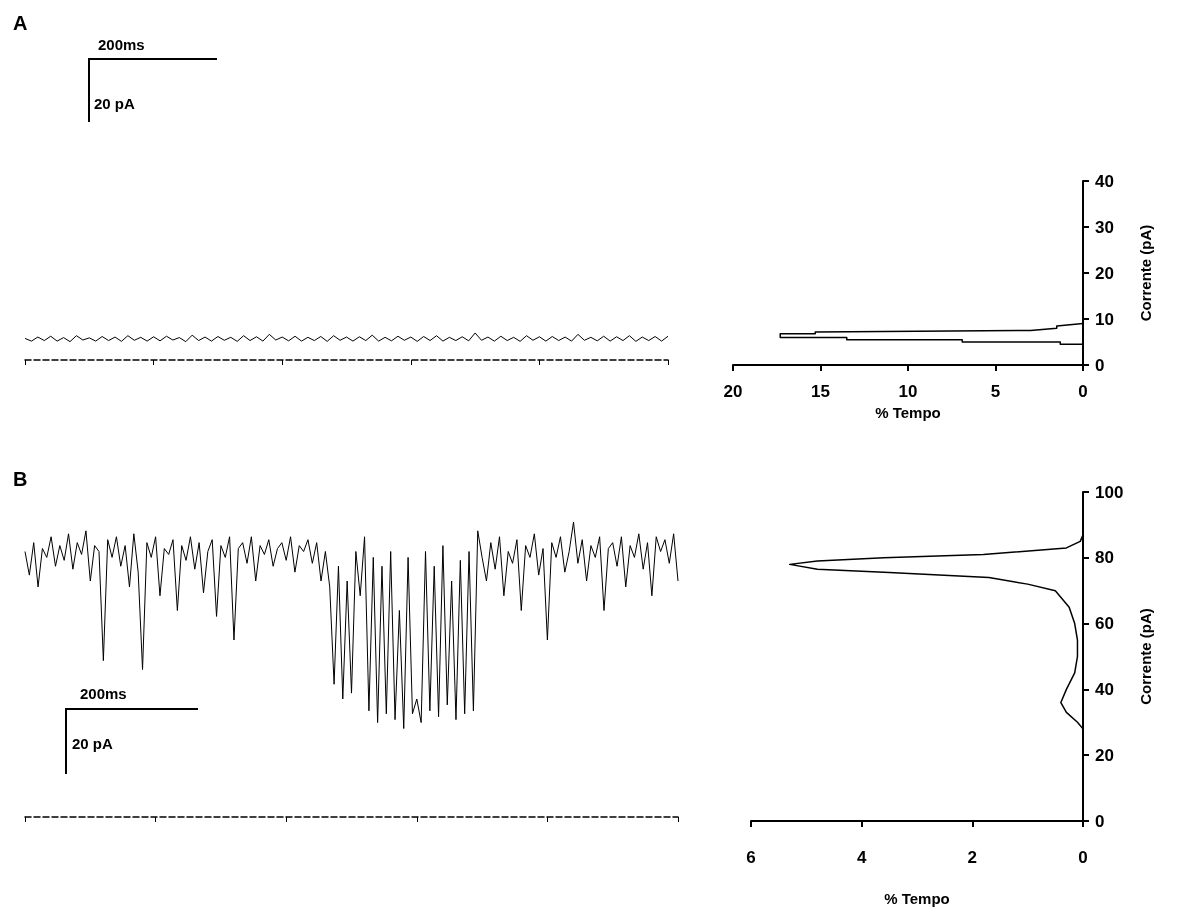 This screenshot has height=922, width=1192. What do you see at coordinates (995, 391) in the screenshot?
I see `x-tick-label: 5` at bounding box center [995, 391].